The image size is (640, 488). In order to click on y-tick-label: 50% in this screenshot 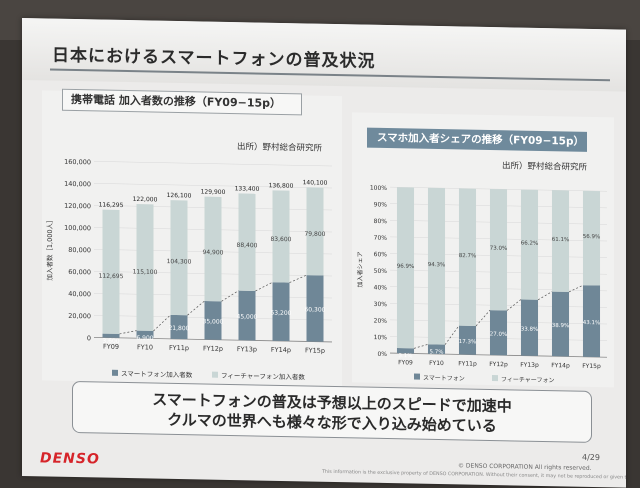, I will do `click(381, 271)`.